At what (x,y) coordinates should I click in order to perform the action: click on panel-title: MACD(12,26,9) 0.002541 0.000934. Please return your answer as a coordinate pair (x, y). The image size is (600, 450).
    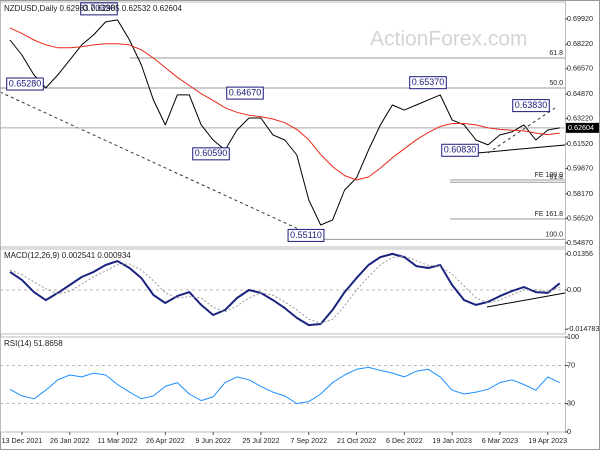
    Looking at the image, I should click on (67, 255).